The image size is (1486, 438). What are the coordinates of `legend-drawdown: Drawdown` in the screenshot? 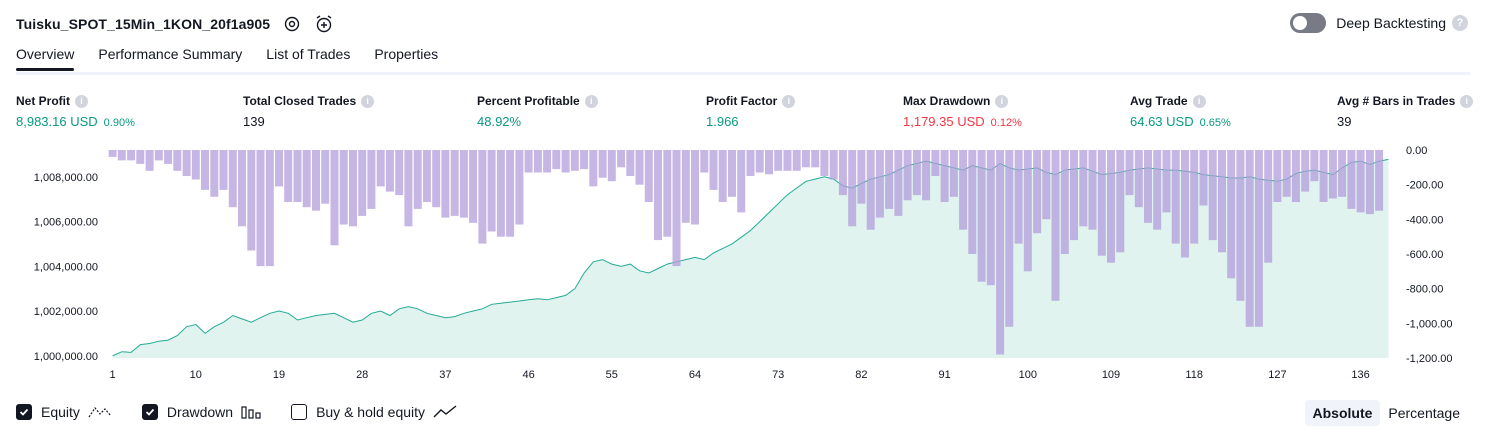 It's located at (201, 412).